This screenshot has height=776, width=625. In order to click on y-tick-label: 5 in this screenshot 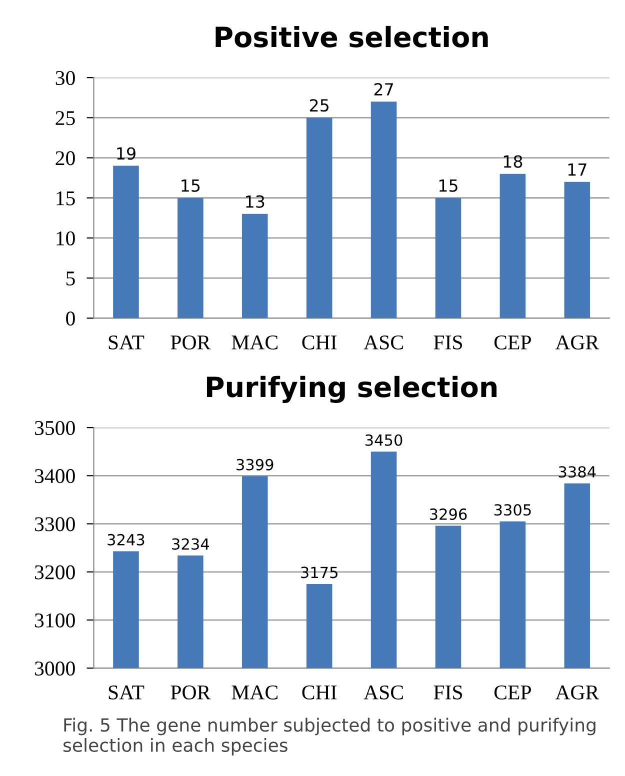, I will do `click(70, 279)`.